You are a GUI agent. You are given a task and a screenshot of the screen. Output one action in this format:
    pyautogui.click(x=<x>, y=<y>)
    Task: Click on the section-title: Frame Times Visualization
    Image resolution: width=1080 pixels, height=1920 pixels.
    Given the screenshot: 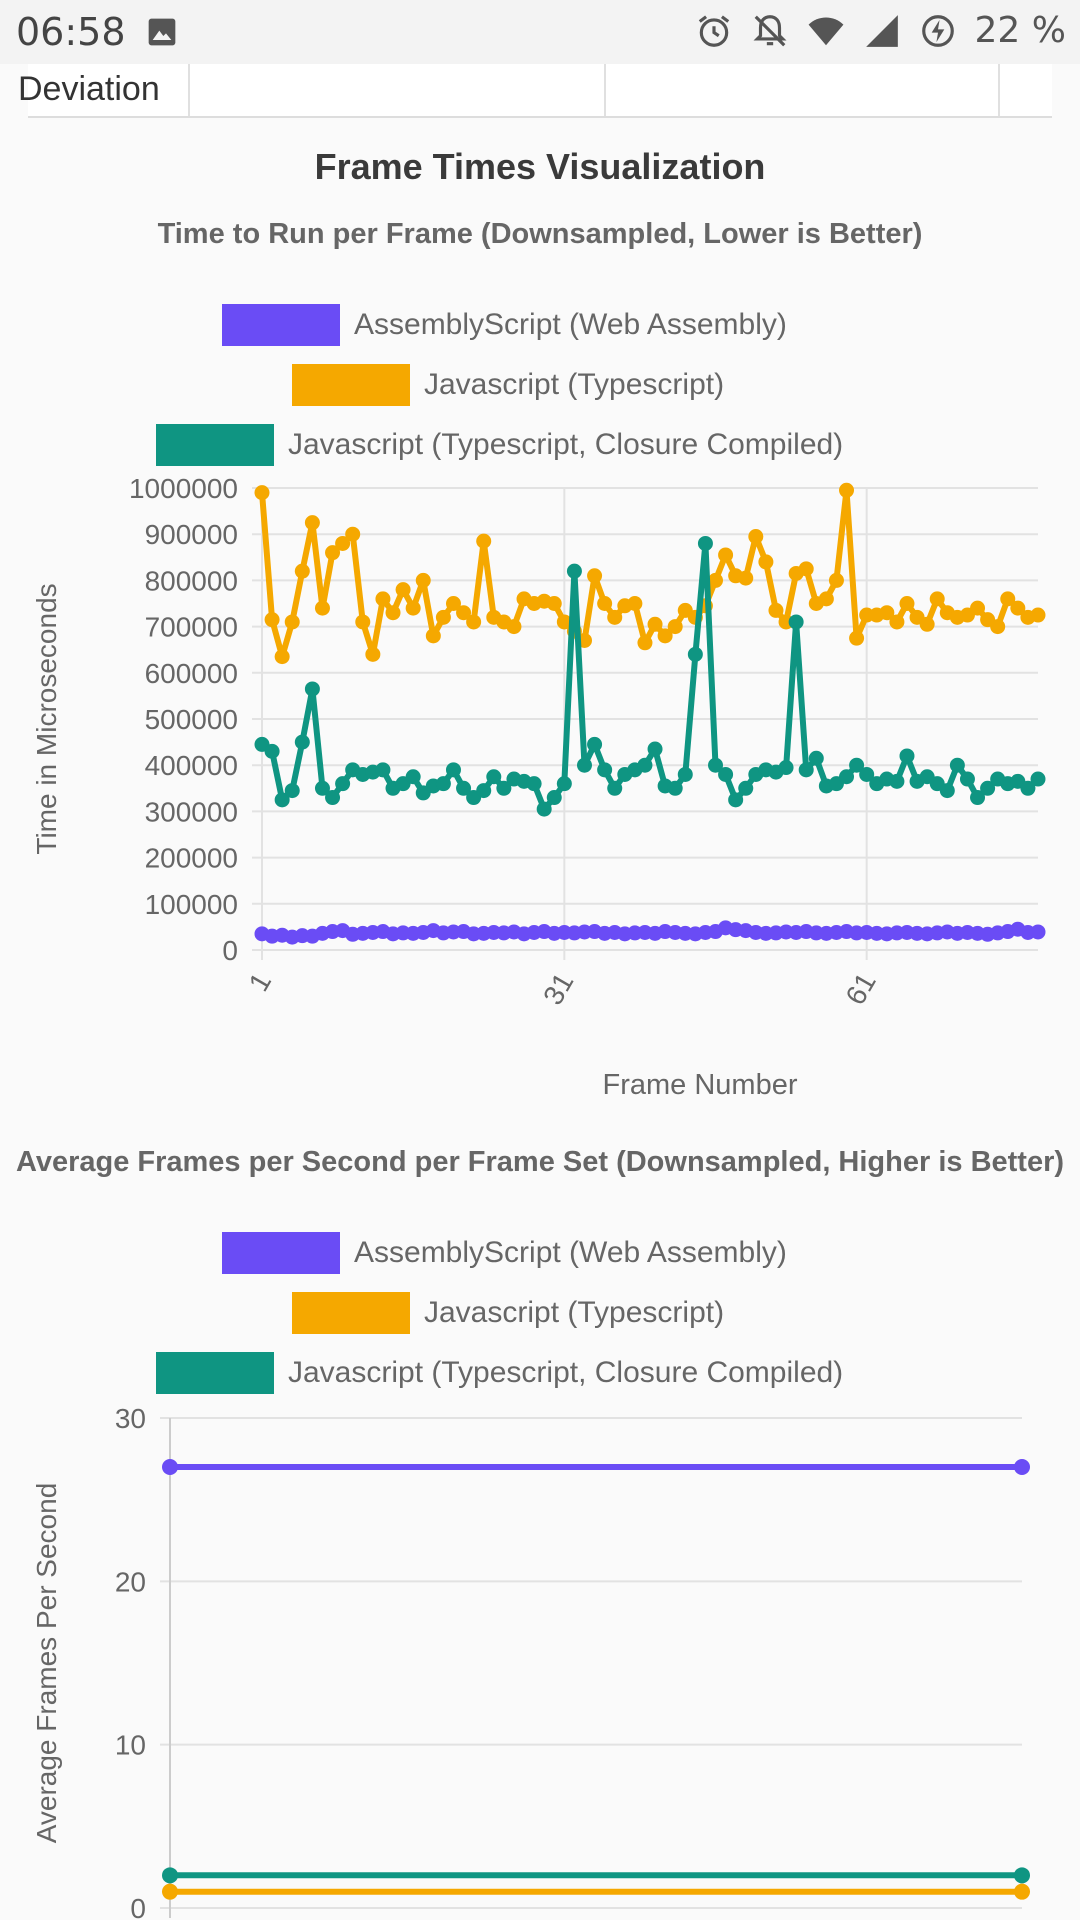 What is the action you would take?
    pyautogui.click(x=540, y=166)
    